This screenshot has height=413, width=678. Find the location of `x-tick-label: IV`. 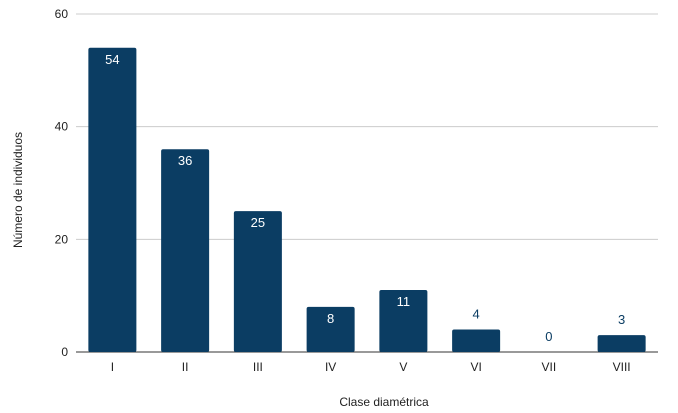

x-tick-label: IV is located at coordinates (330, 367).